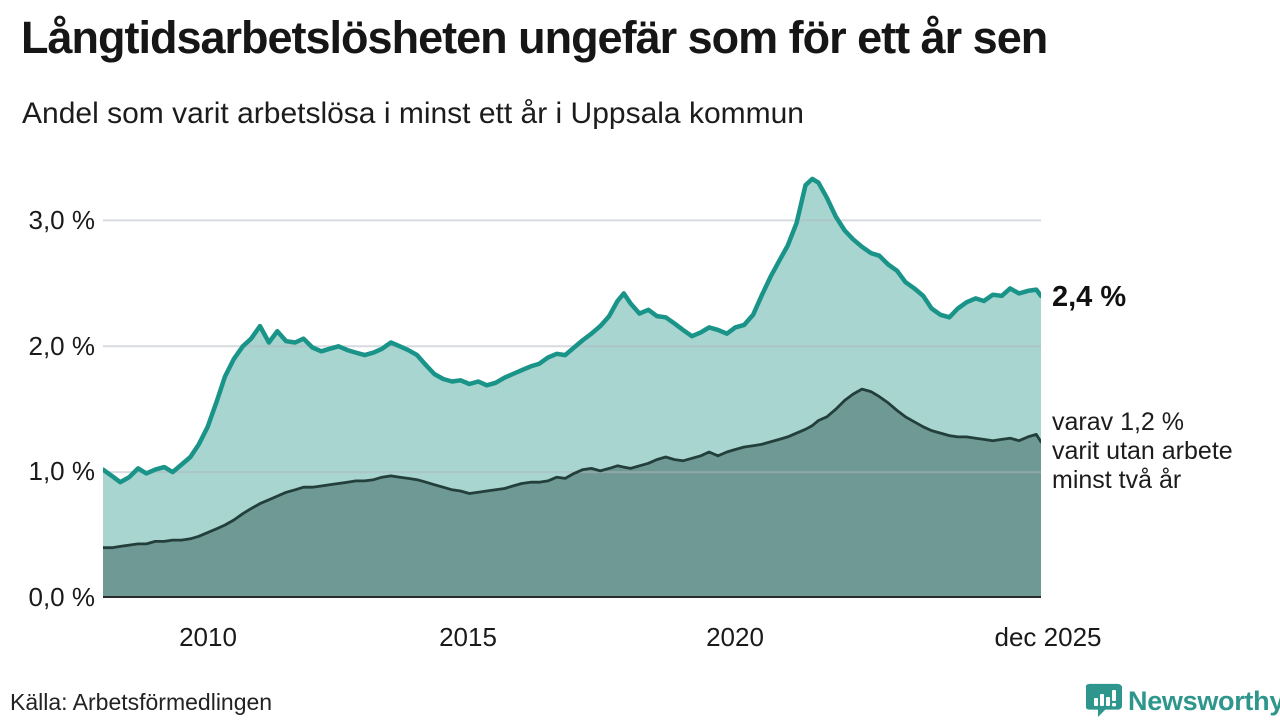  Describe the element at coordinates (640, 638) in the screenshot. I see `x-axis: 2010 2015 2020 dec 2025` at that location.